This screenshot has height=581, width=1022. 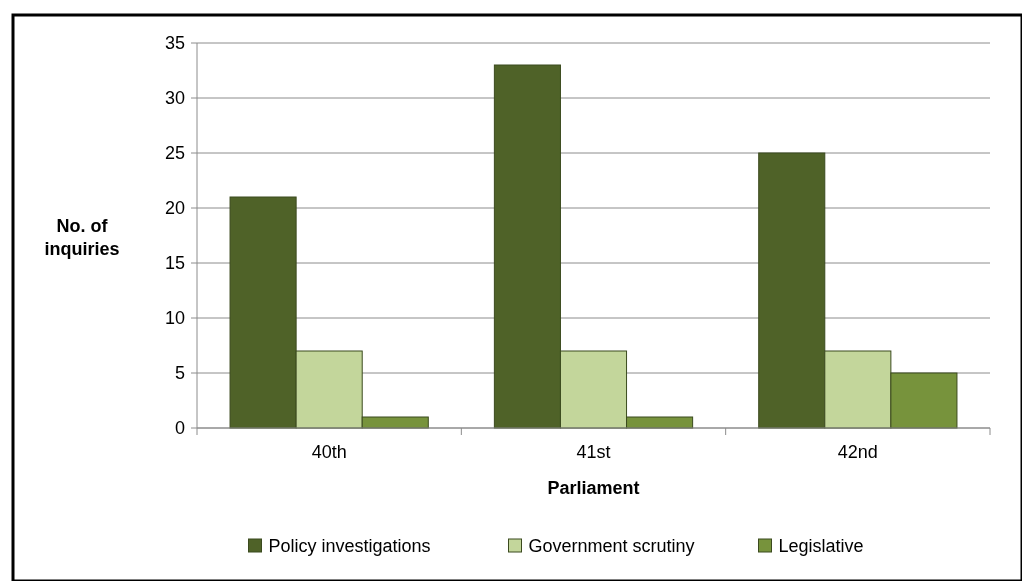 I want to click on y-tick-label: 20, so click(x=174, y=208).